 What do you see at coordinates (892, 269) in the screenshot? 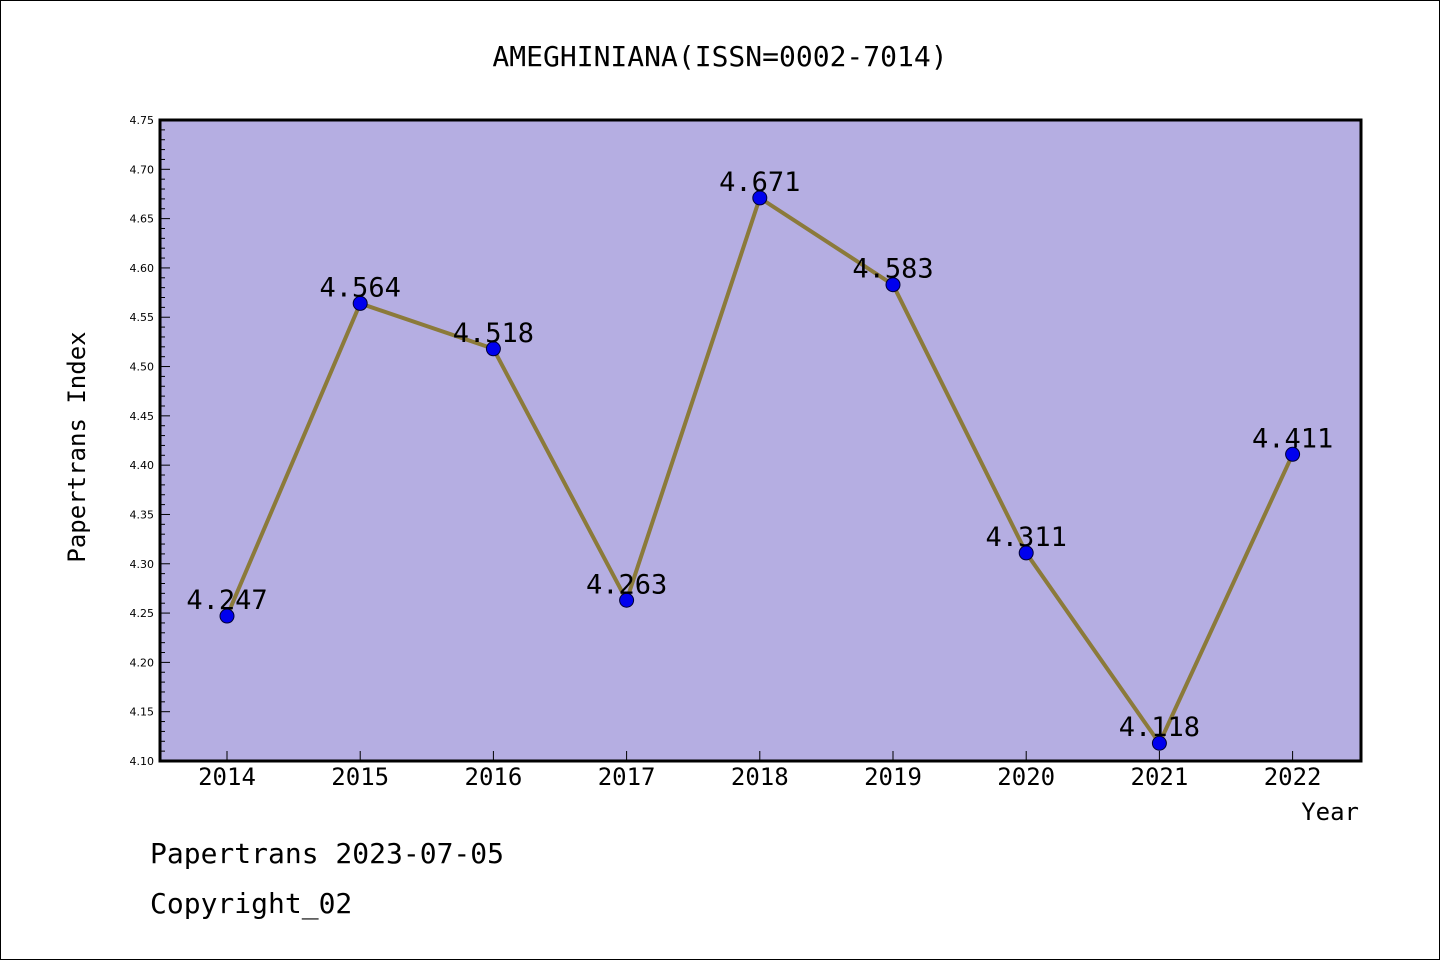
I see `data-label: 4.583` at bounding box center [892, 269].